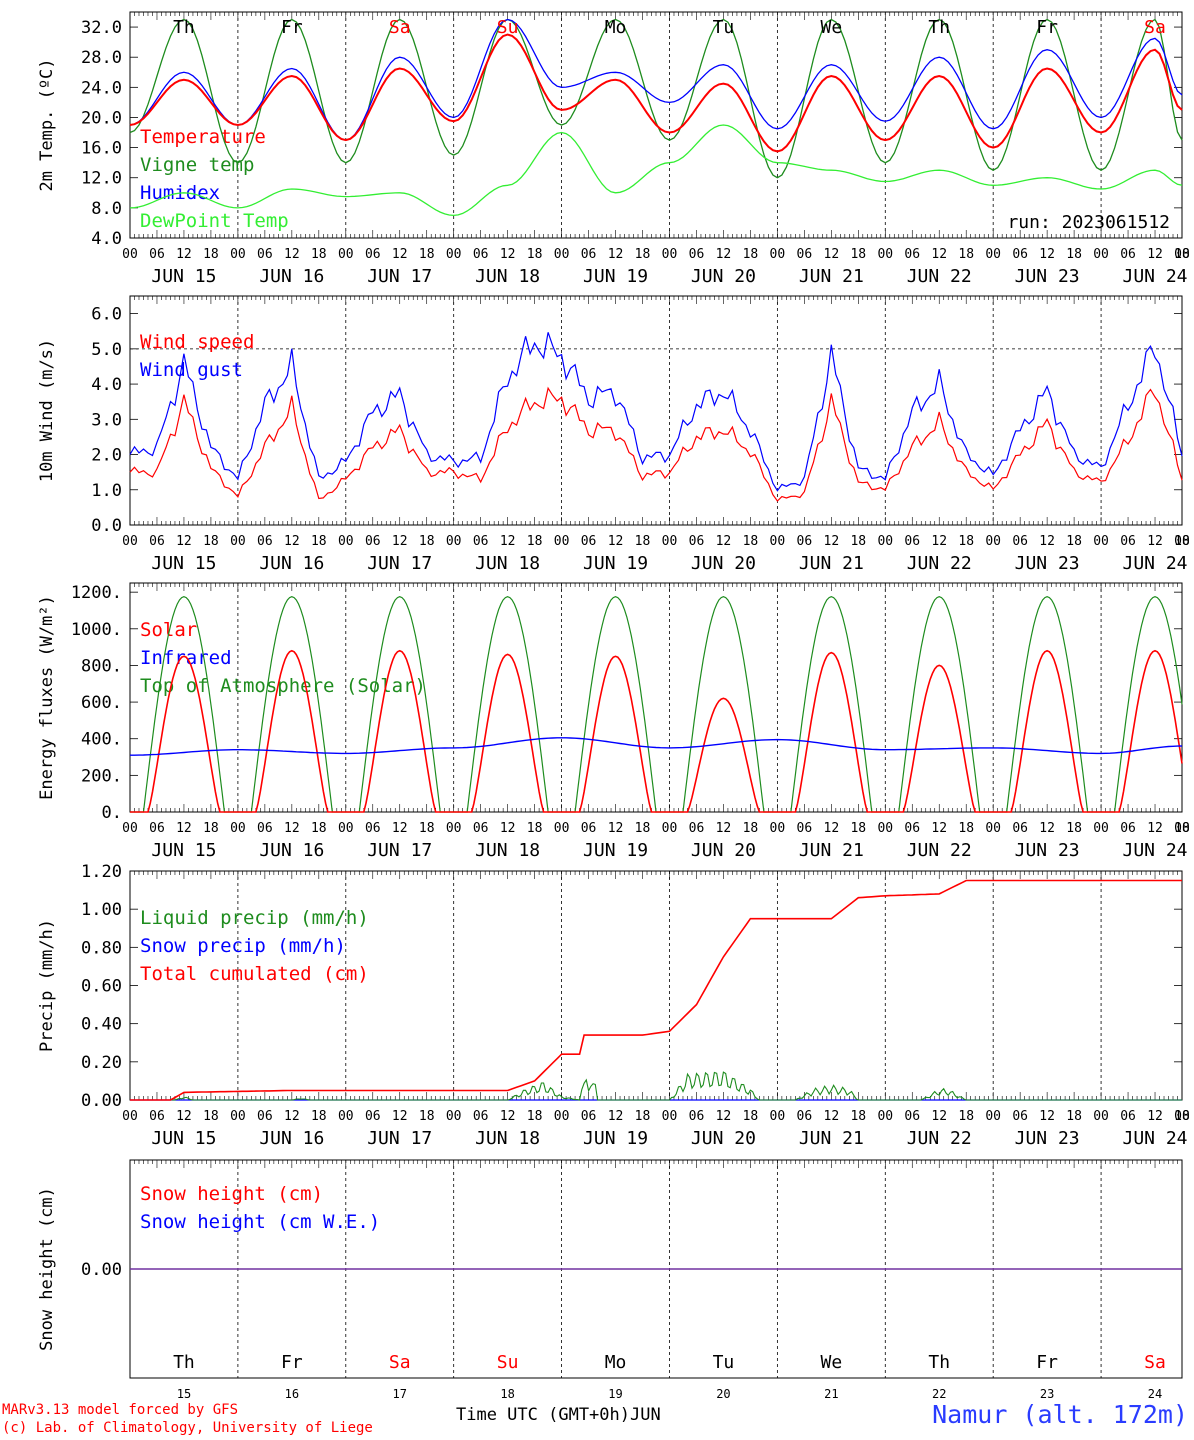 The width and height of the screenshot is (1194, 1440). What do you see at coordinates (507, 276) in the screenshot?
I see `temp-date-label: JUN 18` at bounding box center [507, 276].